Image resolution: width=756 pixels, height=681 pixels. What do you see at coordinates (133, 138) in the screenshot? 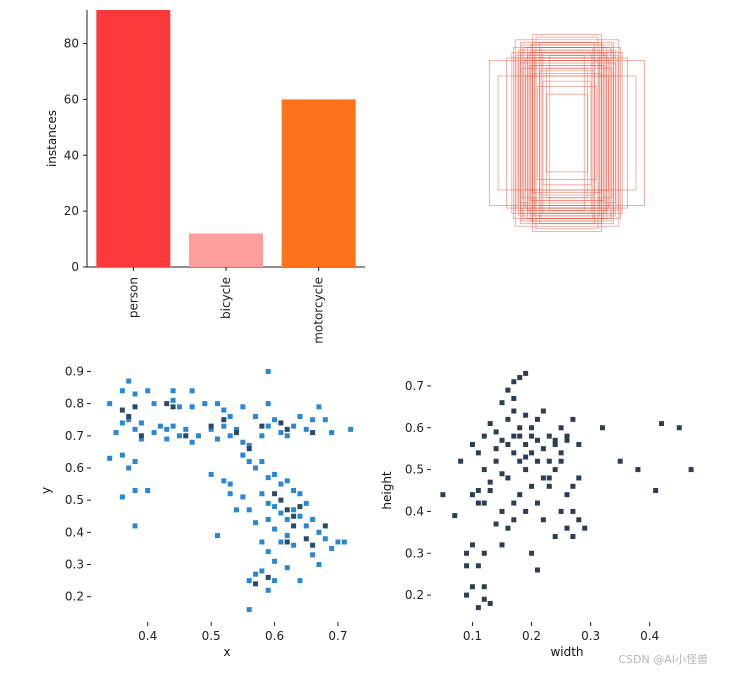
I see `bar-person` at bounding box center [133, 138].